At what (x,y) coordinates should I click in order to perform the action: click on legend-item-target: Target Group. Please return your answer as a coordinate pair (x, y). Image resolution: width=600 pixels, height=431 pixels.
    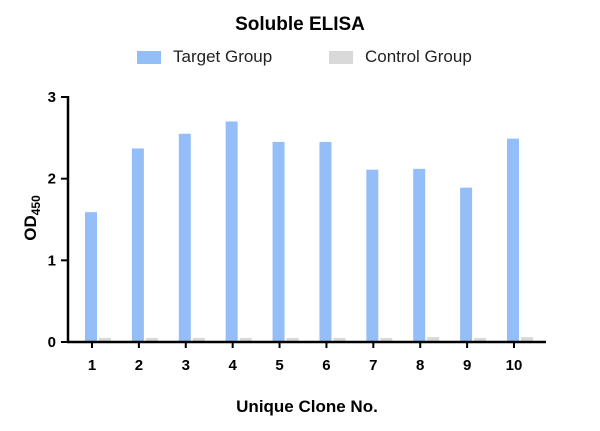
    Looking at the image, I should click on (204, 57).